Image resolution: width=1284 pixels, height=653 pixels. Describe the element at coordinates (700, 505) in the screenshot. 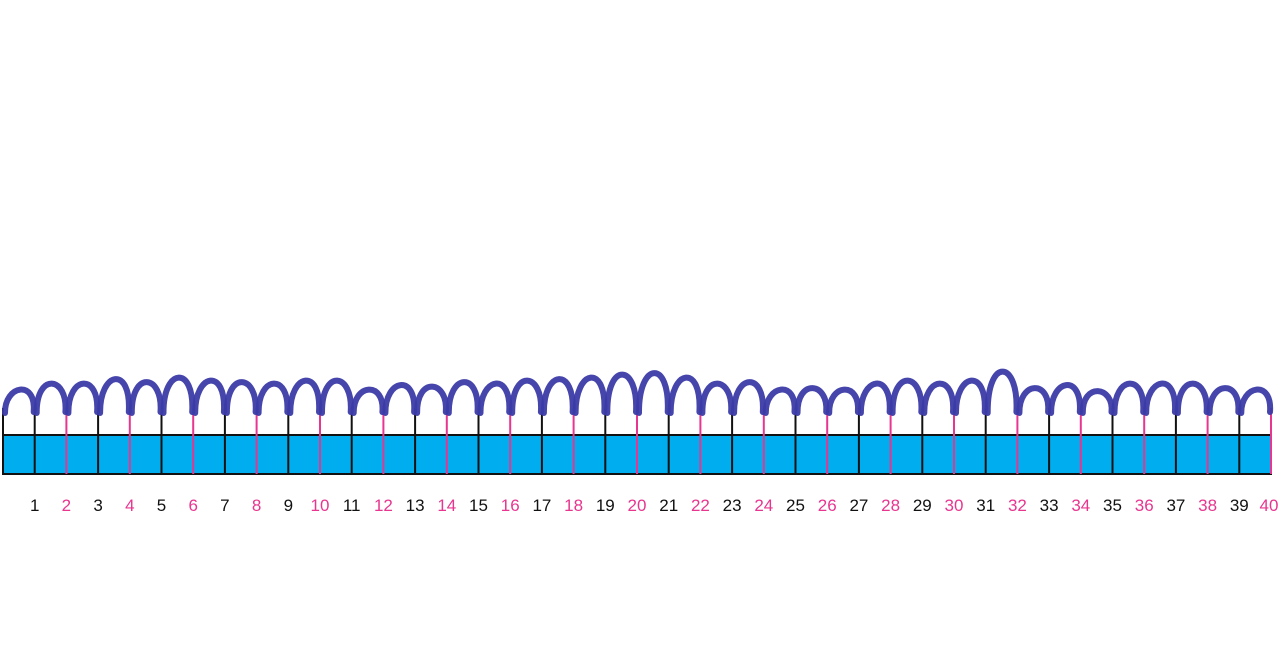

I see `label-22: 22` at that location.